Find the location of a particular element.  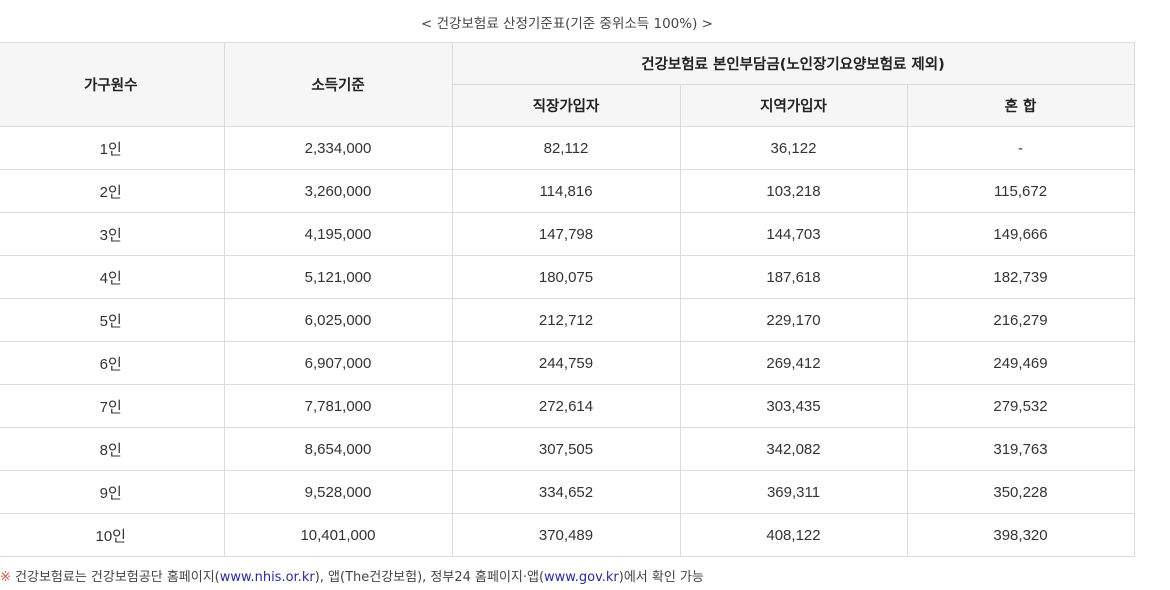

cell-employee: 147,798 is located at coordinates (566, 234).